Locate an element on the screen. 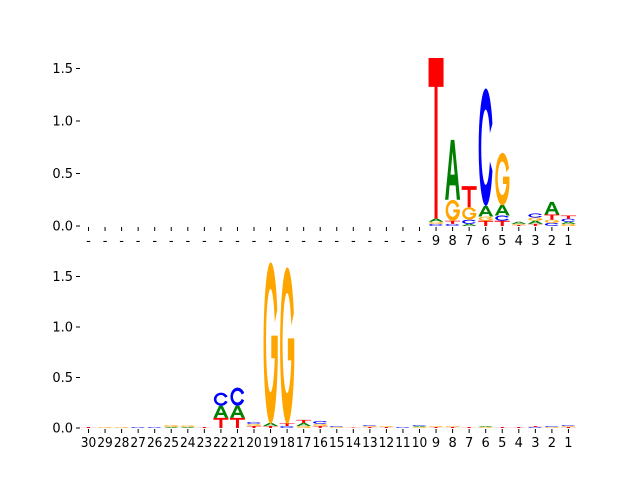 This screenshot has height=484, width=640. x-tick-label: 1 is located at coordinates (568, 443).